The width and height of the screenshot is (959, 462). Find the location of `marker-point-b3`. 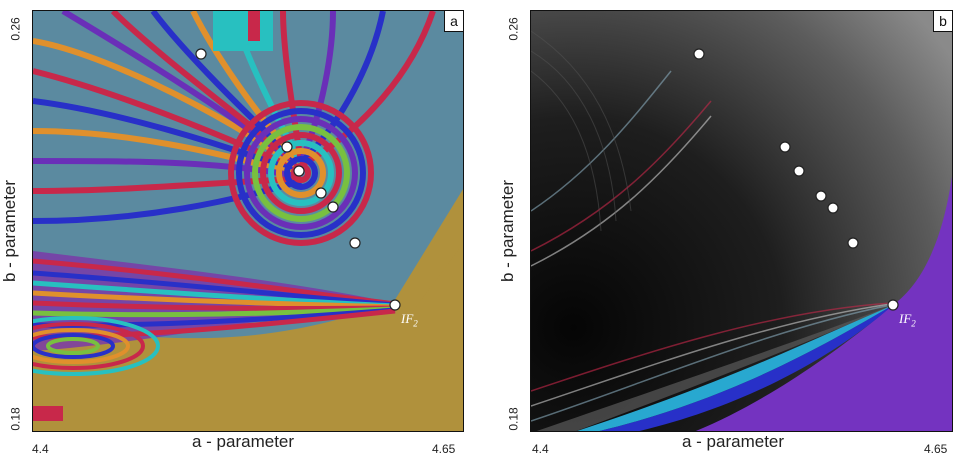

marker-point-b3 is located at coordinates (799, 171).